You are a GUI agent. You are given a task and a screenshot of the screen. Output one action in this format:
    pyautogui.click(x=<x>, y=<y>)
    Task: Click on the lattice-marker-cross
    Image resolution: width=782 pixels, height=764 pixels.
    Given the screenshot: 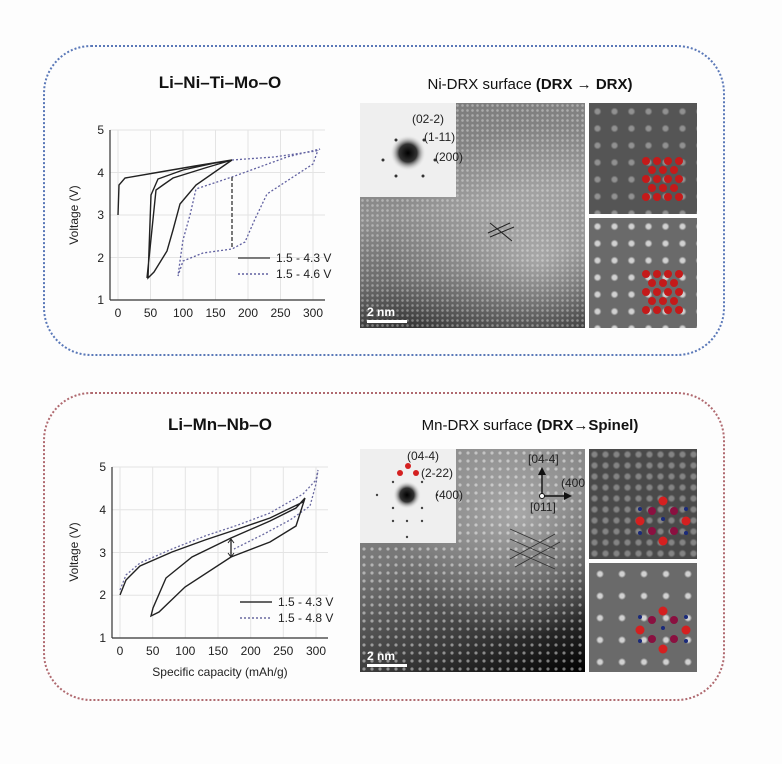 What is the action you would take?
    pyautogui.click(x=501, y=232)
    